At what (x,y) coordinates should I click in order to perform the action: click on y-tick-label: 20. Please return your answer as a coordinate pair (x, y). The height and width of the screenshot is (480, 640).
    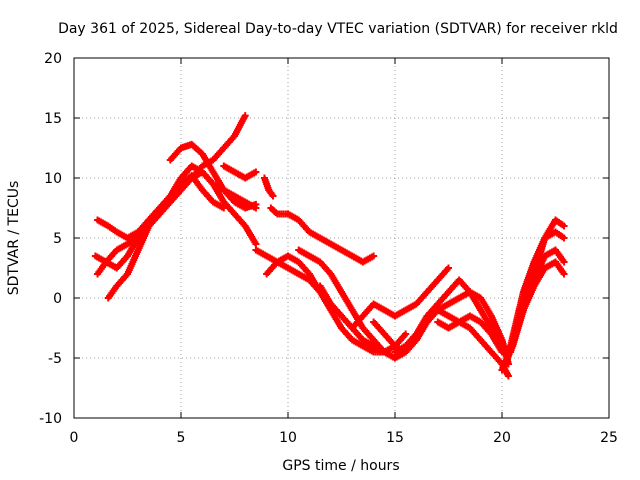
    Looking at the image, I should click on (53, 59).